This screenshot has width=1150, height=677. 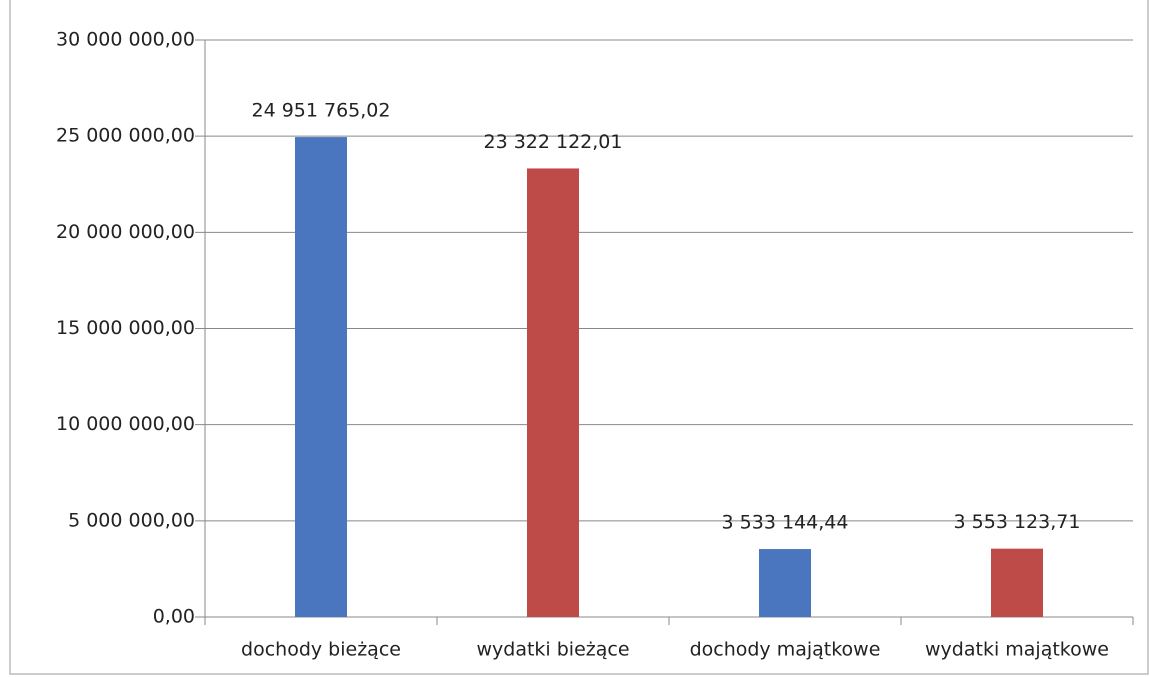 What do you see at coordinates (785, 523) in the screenshot?
I see `value-label: 3 533 144,44` at bounding box center [785, 523].